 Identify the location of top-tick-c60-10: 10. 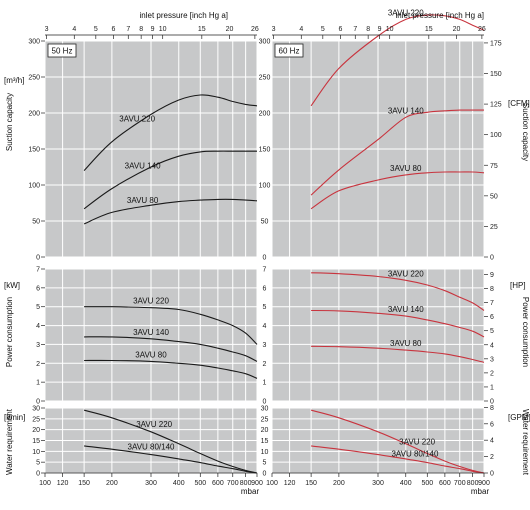
(390, 29).